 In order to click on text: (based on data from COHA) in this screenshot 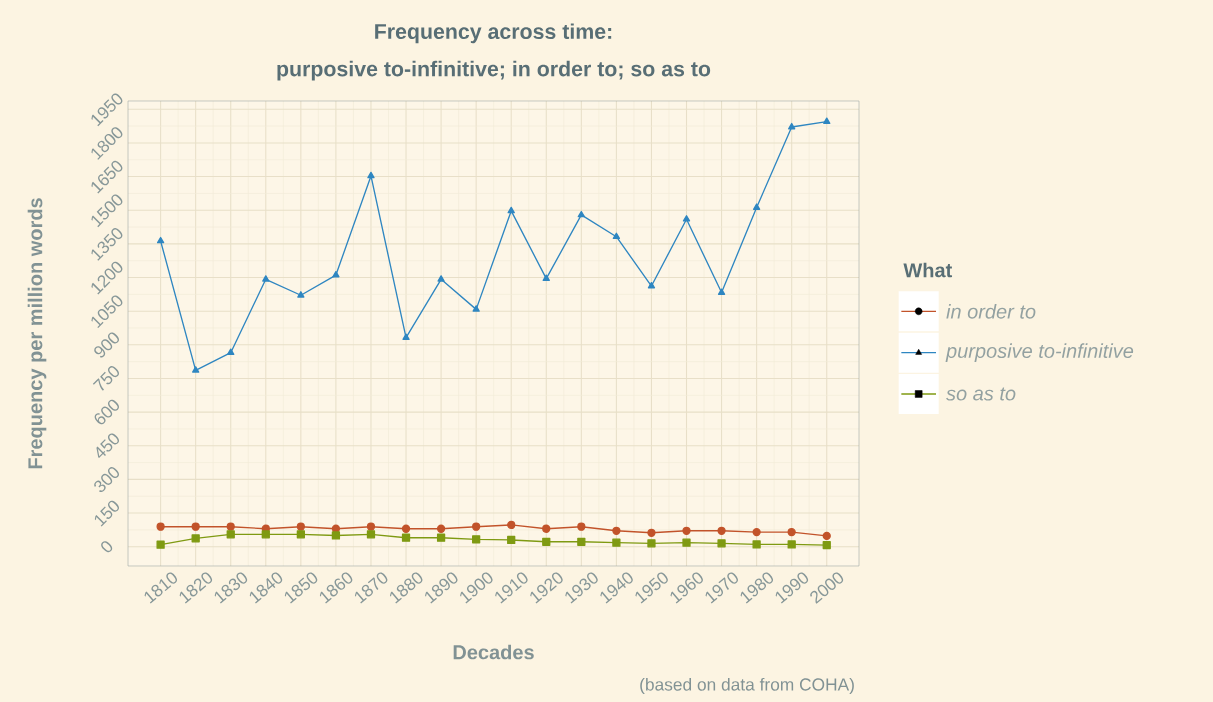, I will do `click(747, 686)`.